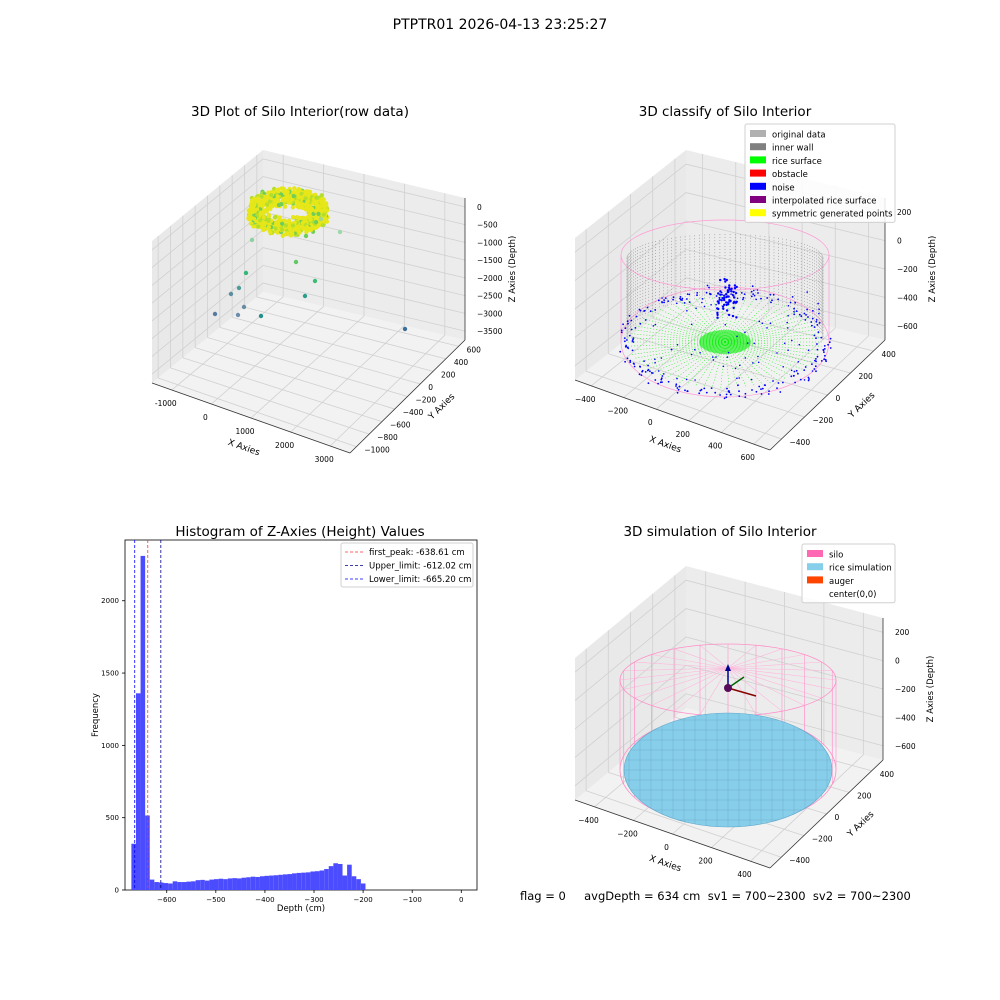 Image resolution: width=1000 pixels, height=1000 pixels. Describe the element at coordinates (301, 715) in the screenshot. I see `histogram-frame` at that location.